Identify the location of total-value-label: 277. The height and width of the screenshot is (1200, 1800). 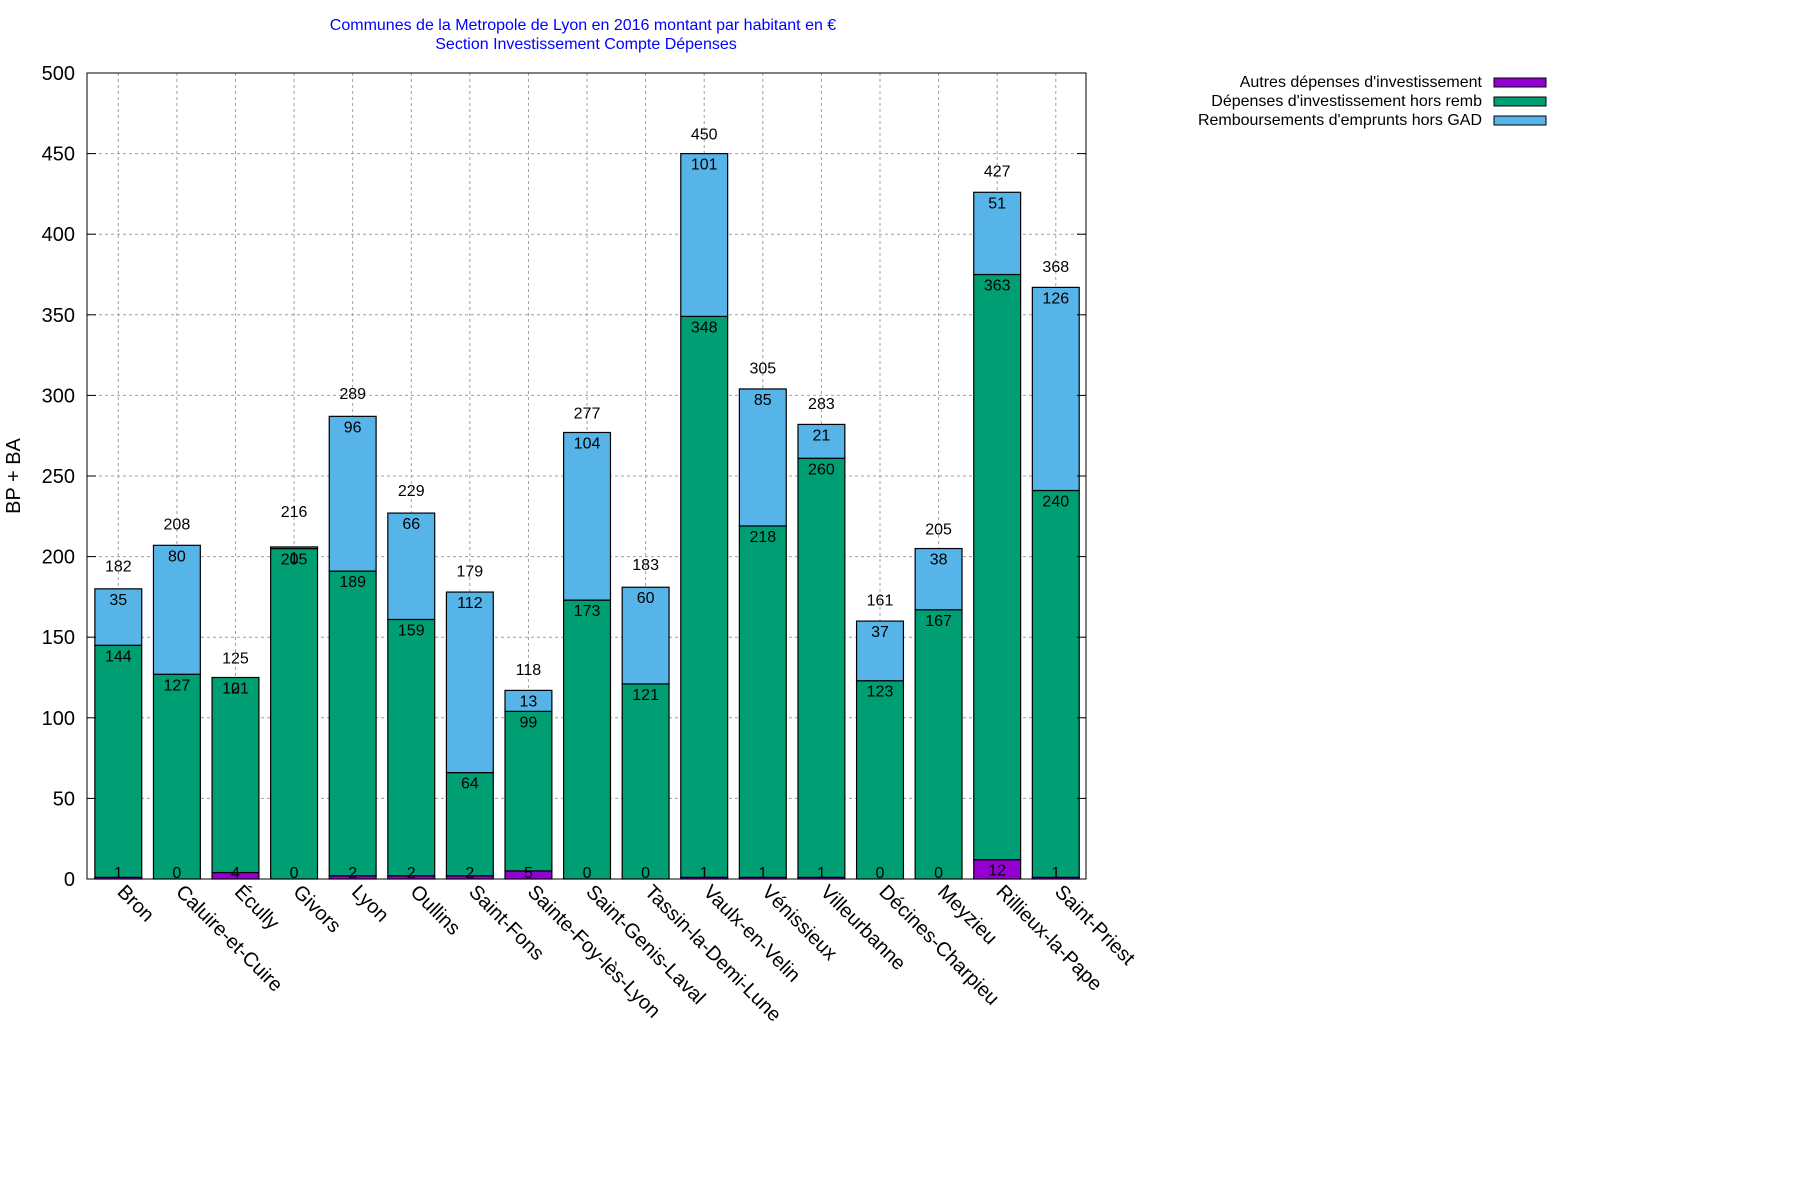
(587, 413).